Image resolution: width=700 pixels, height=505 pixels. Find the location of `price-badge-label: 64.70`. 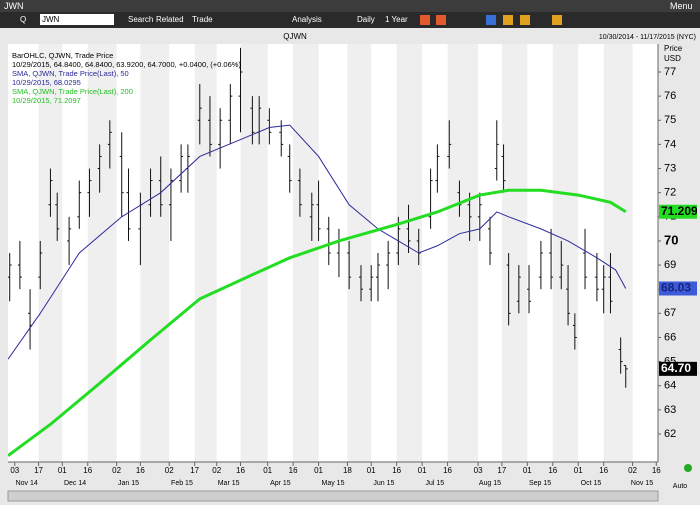

price-badge-label: 64.70 is located at coordinates (676, 368).